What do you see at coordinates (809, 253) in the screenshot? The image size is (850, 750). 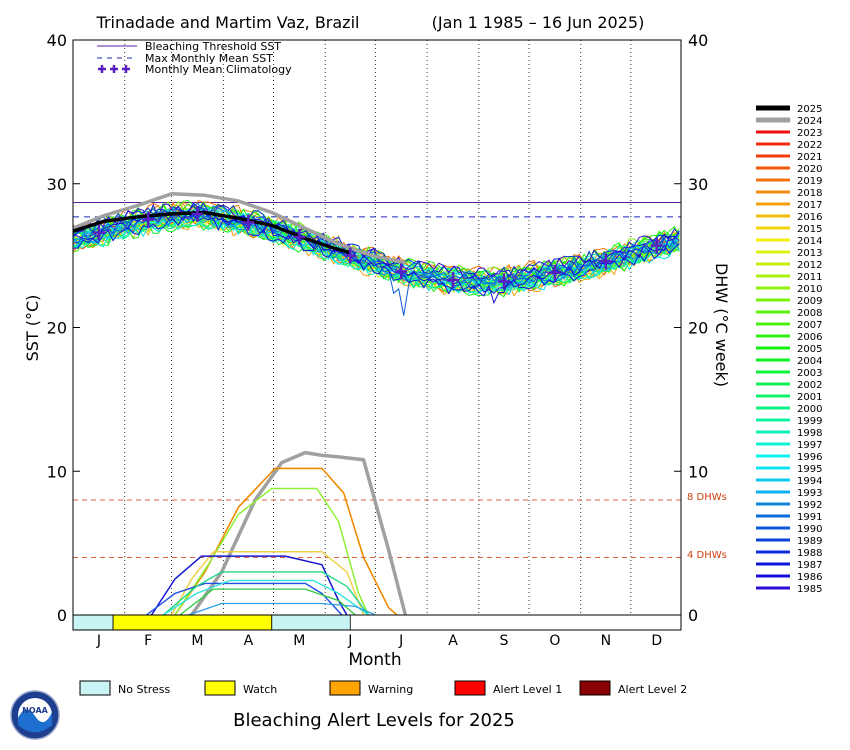 I see `year-legend-label: 2013` at bounding box center [809, 253].